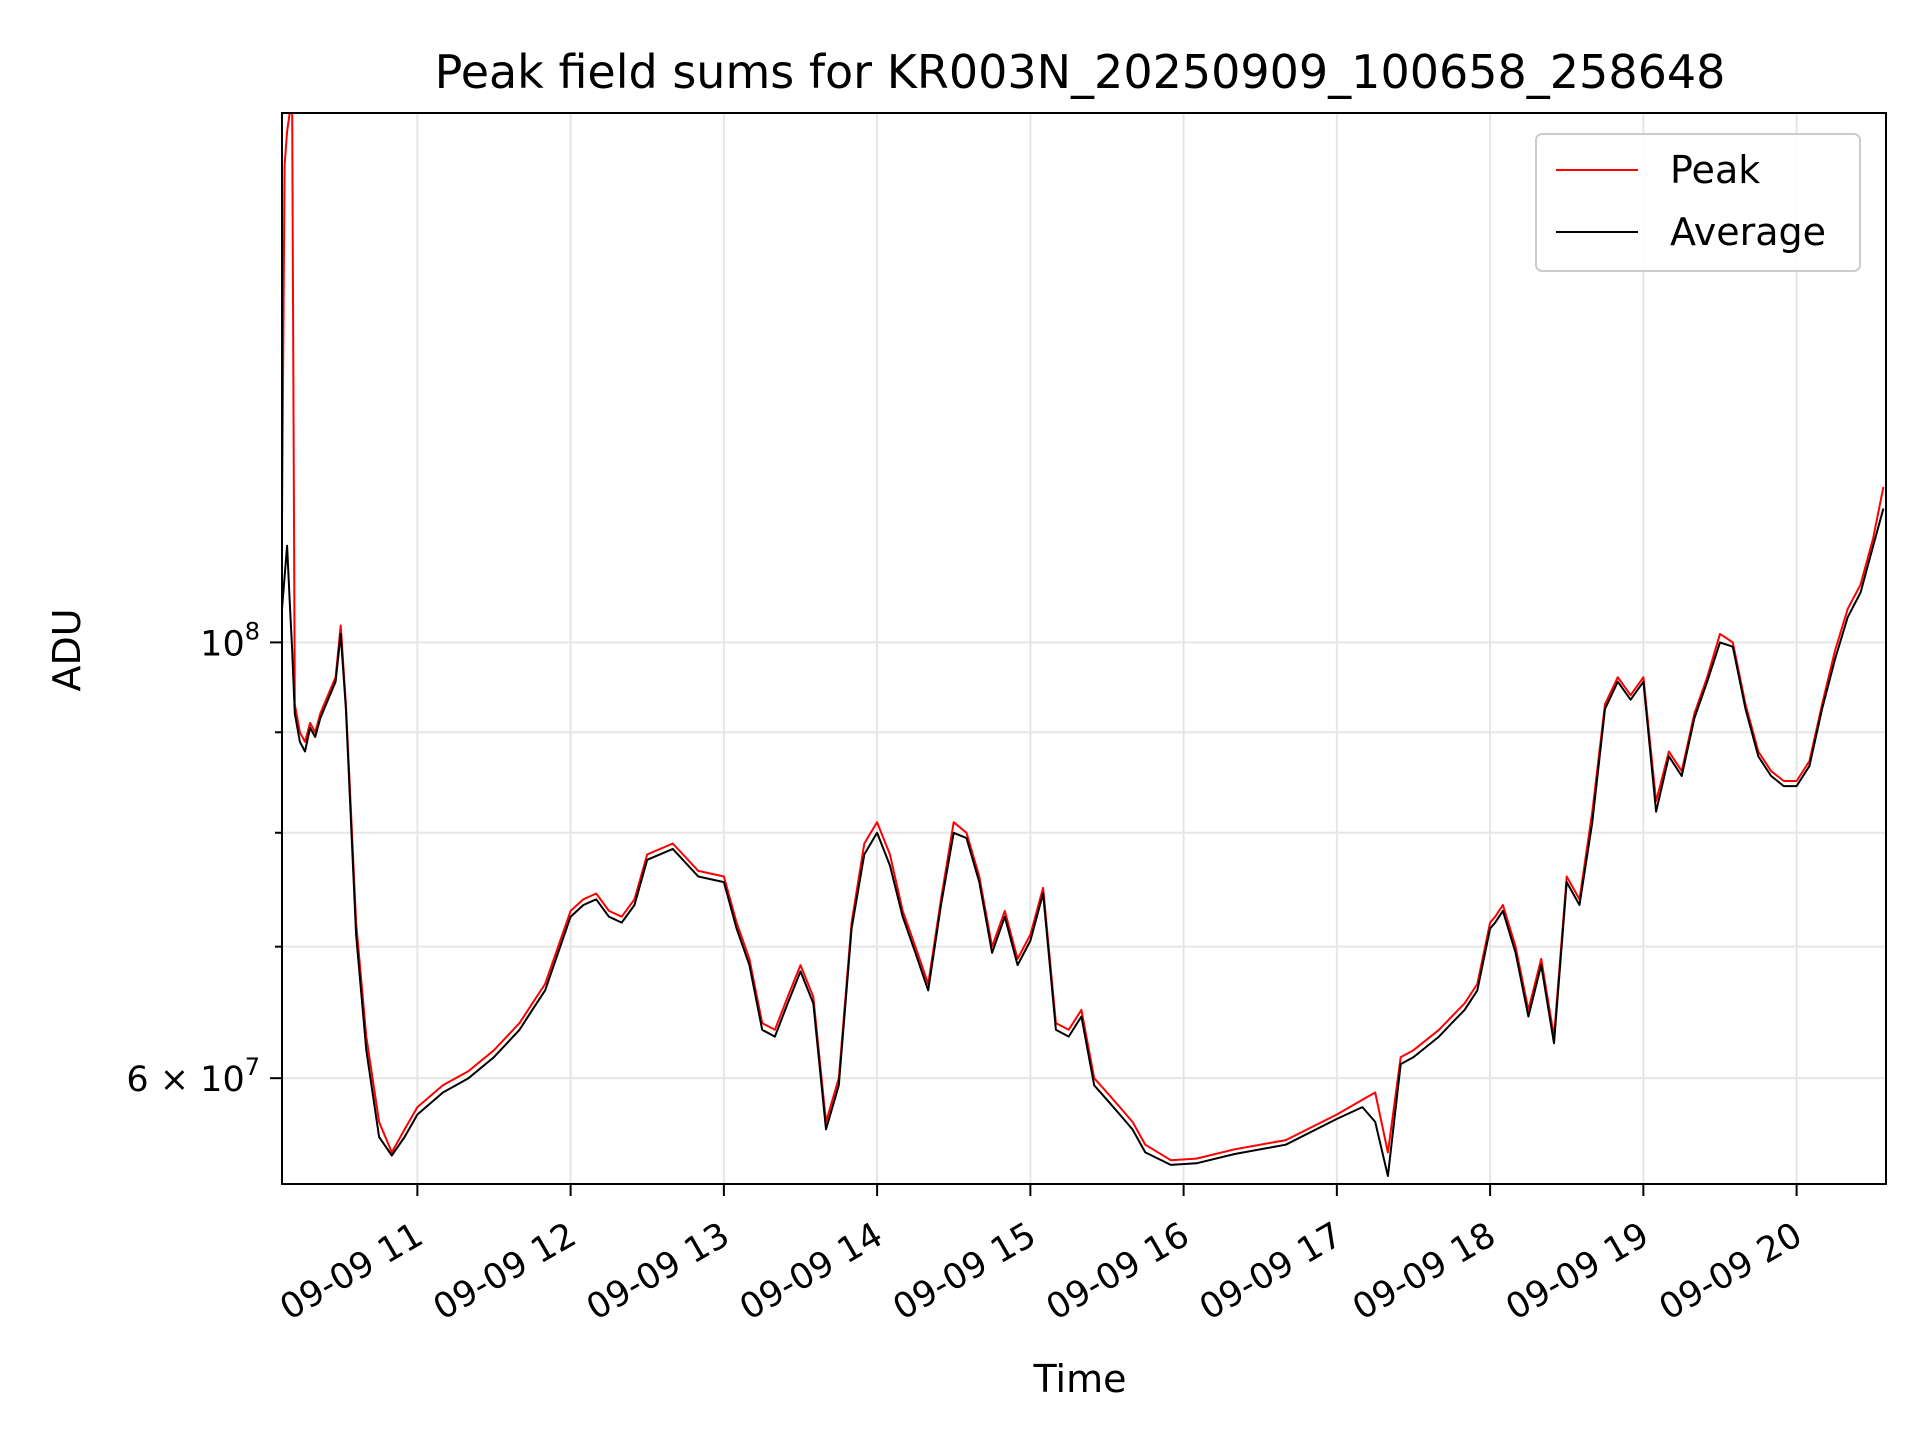 The height and width of the screenshot is (1440, 1920). What do you see at coordinates (1080, 1379) in the screenshot?
I see `x-axis-label: Time` at bounding box center [1080, 1379].